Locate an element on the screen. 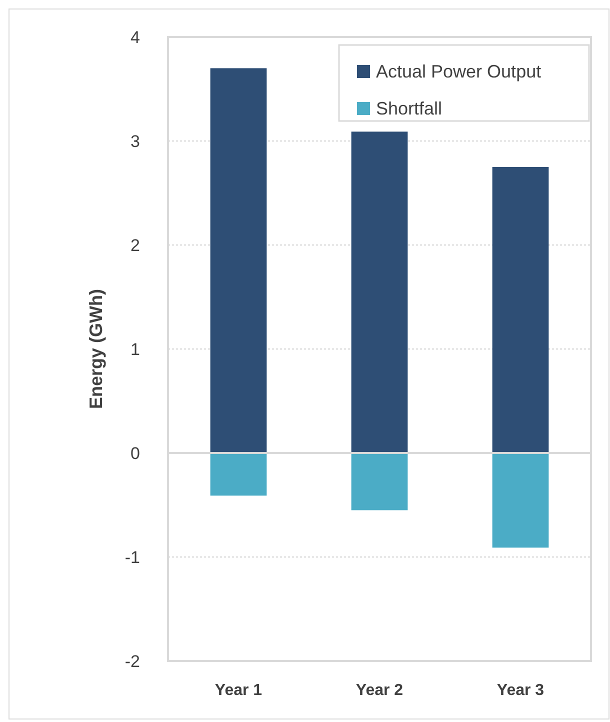 Image resolution: width=610 pixels, height=722 pixels. x-tick-label: Year 3 is located at coordinates (520, 690).